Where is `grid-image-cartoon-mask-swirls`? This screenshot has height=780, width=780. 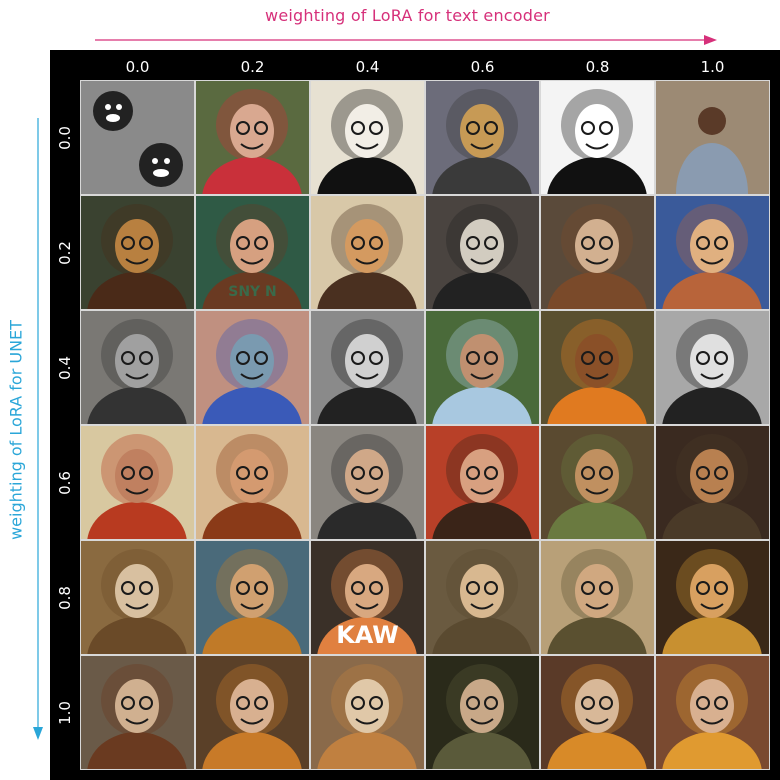 grid-image-cartoon-mask-swirls is located at coordinates (252, 137).